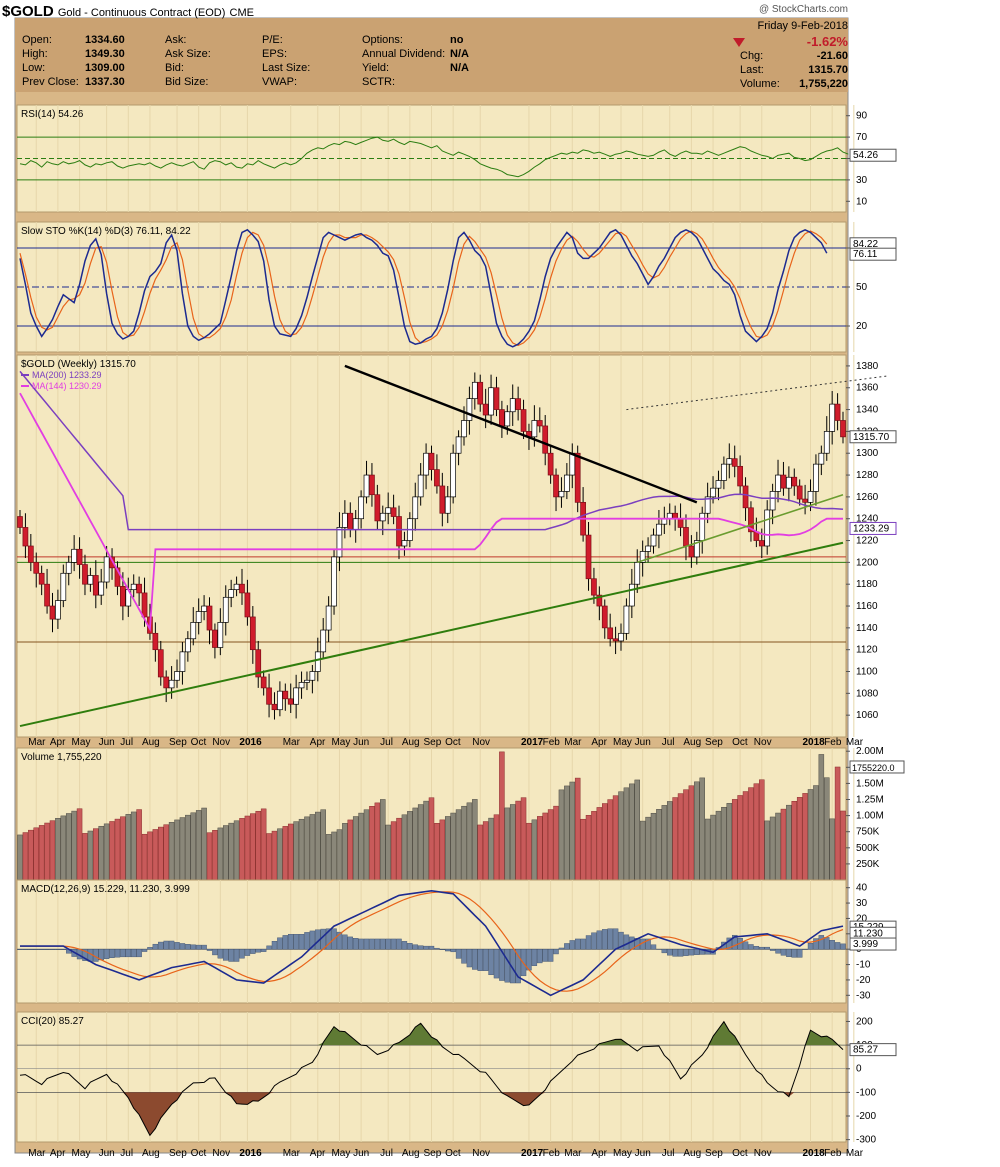 Image resolution: width=1000 pixels, height=1167 pixels. I want to click on watermark: @ StockCharts.com, so click(803, 9).